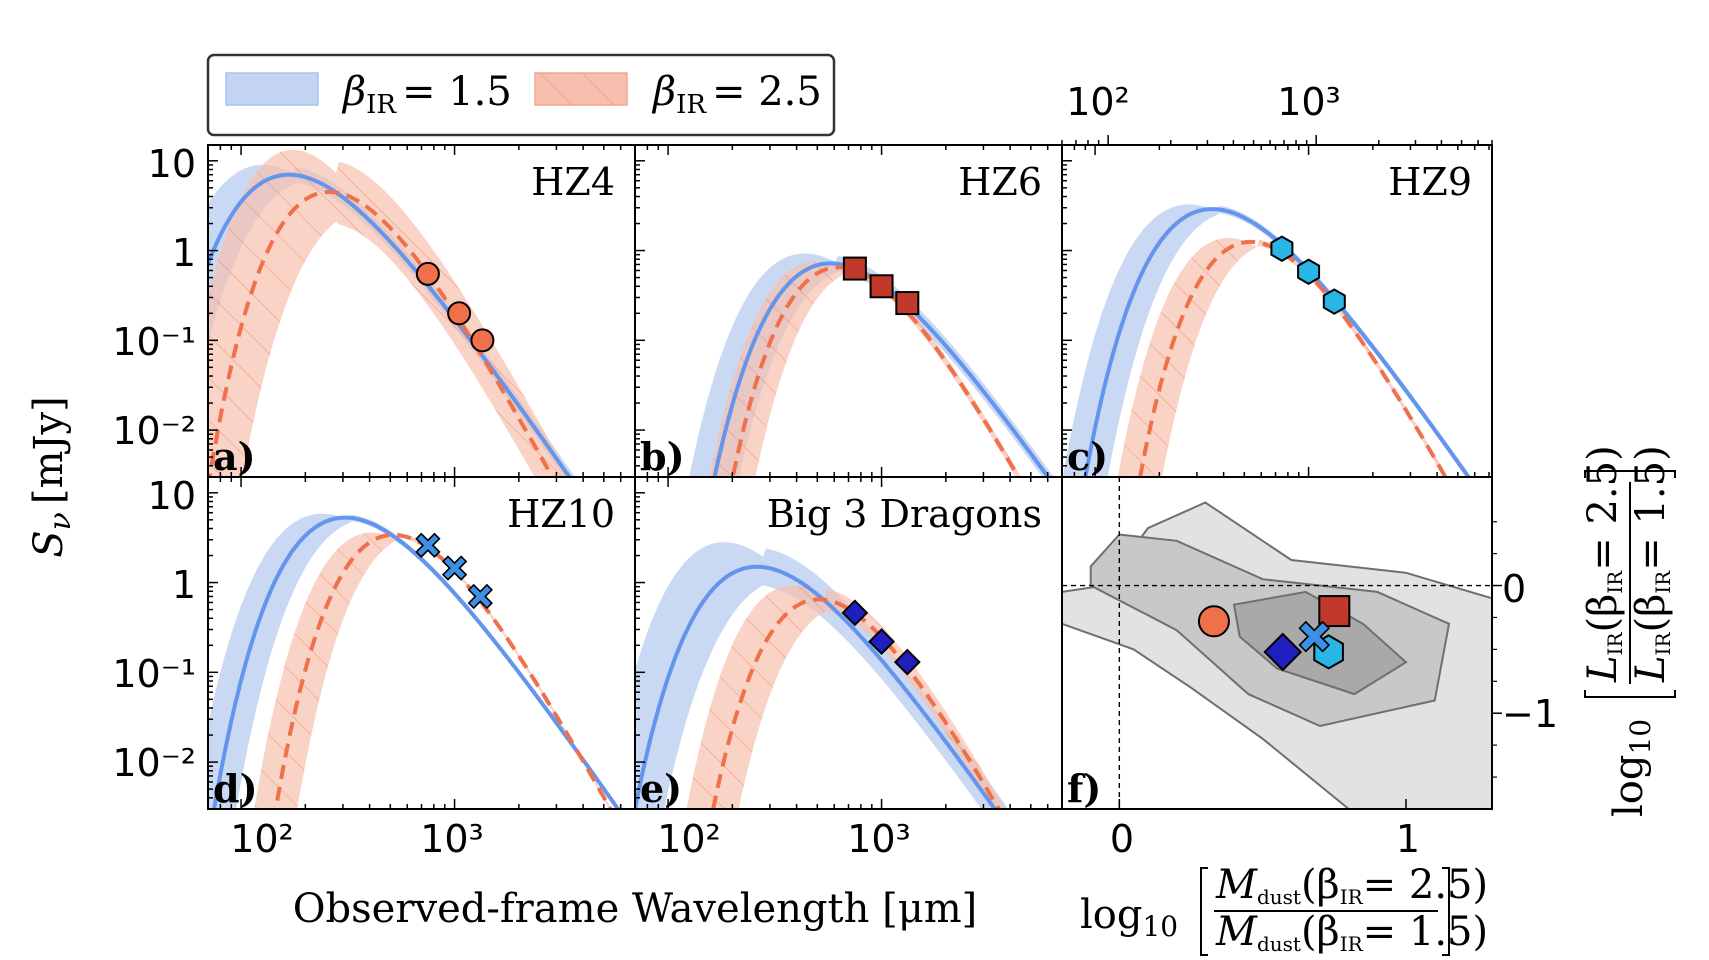 The image size is (1709, 960). Describe the element at coordinates (573, 182) in the screenshot. I see `panel-title-a: HZ4` at that location.